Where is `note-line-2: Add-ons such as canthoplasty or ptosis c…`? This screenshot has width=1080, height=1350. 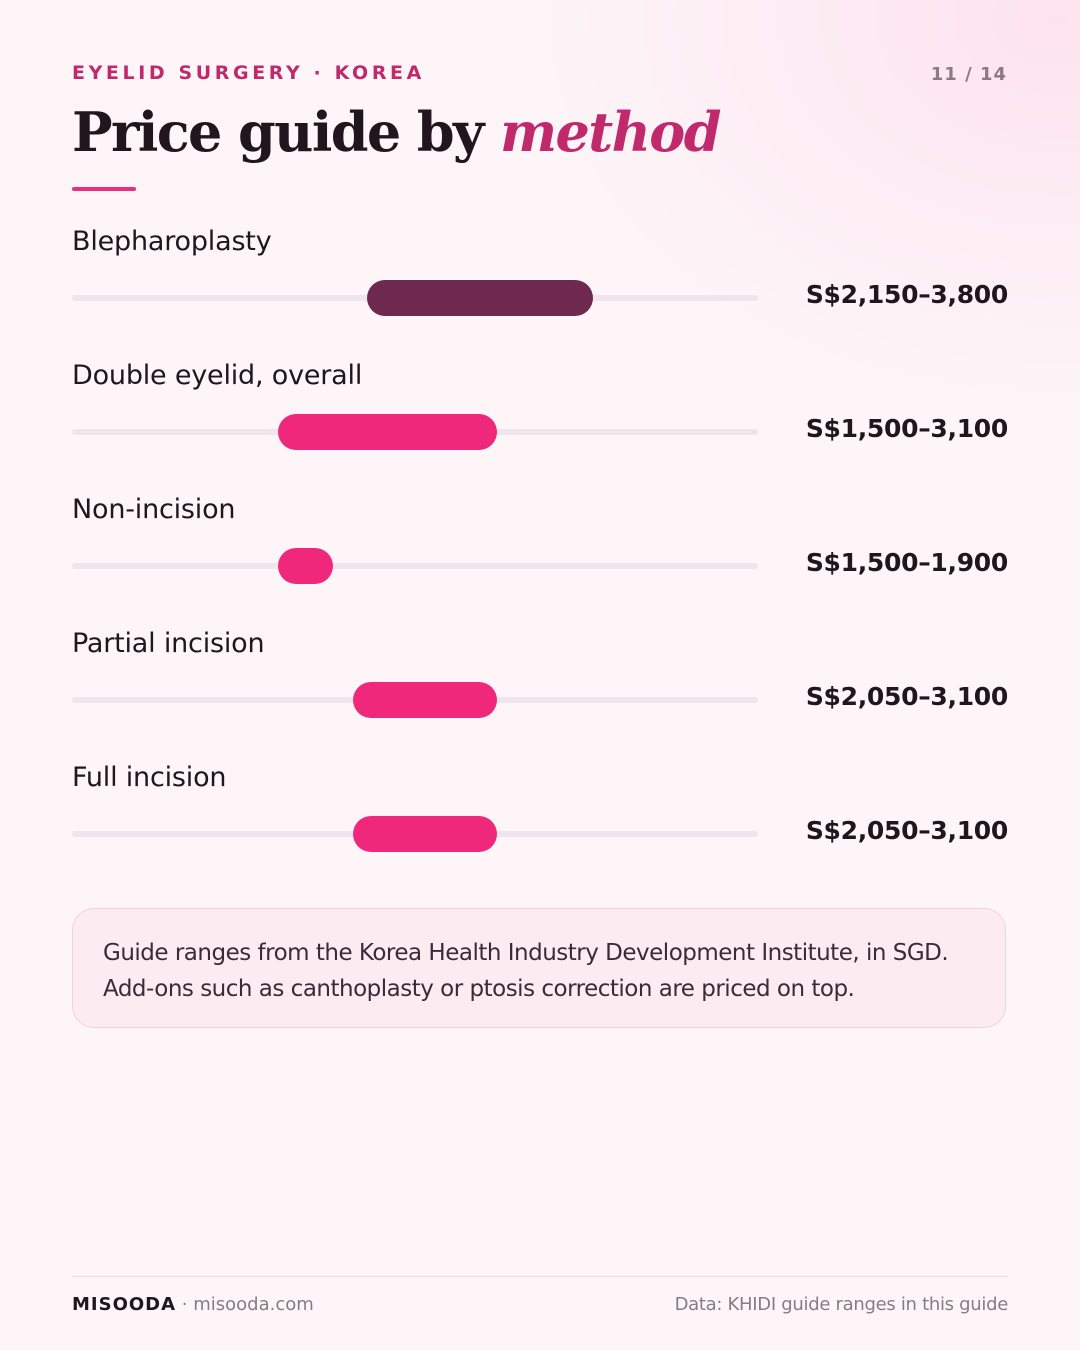
note-line-2: Add-ons such as canthoplasty or ptosis c… is located at coordinates (479, 989).